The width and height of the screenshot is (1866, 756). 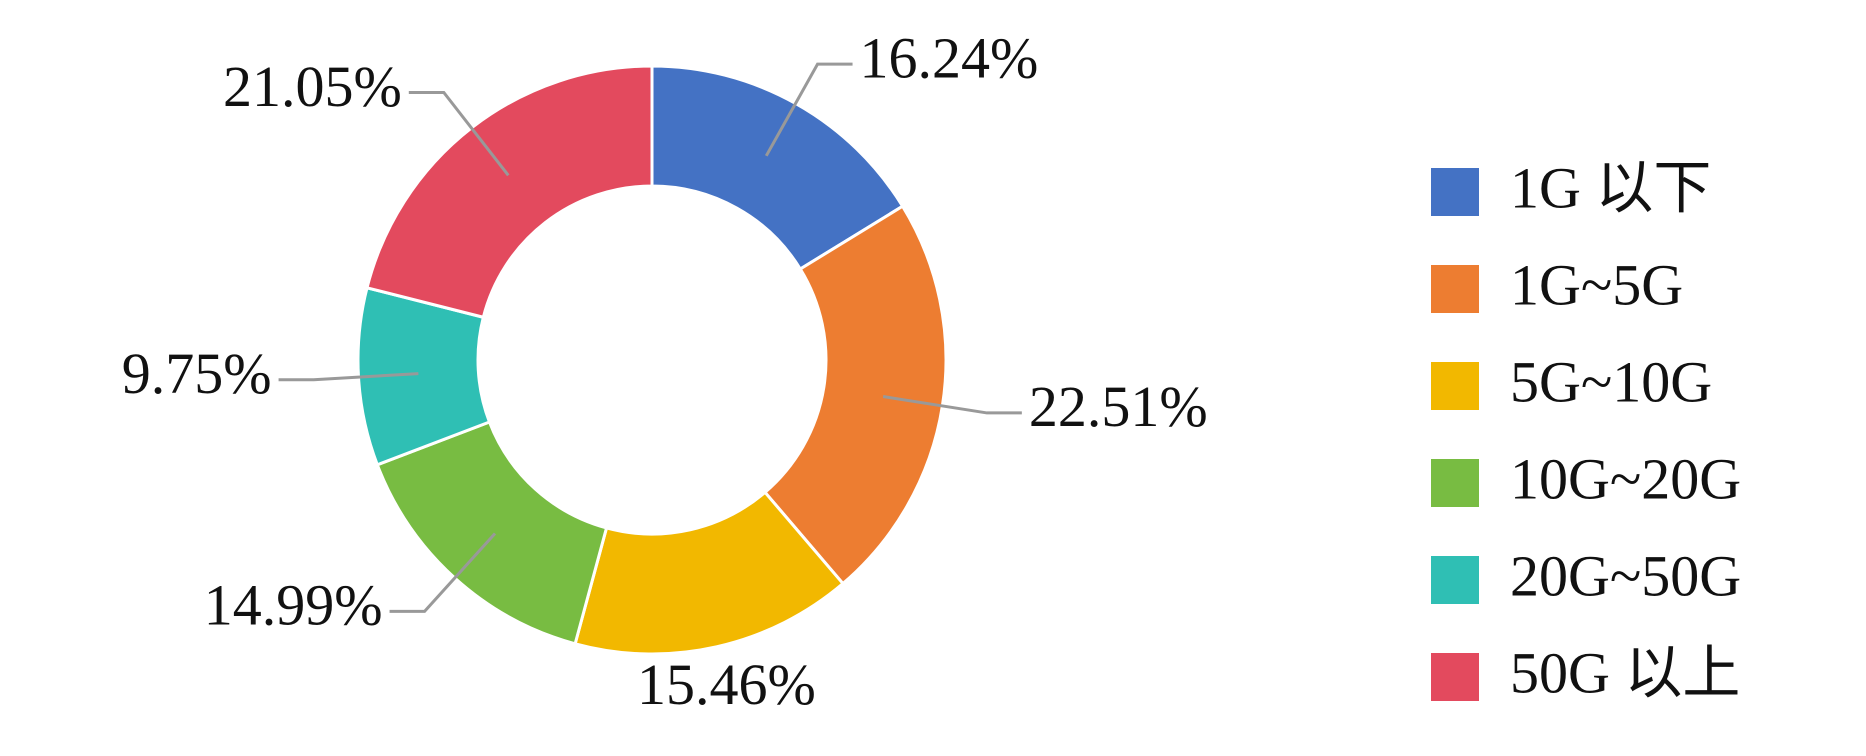 What do you see at coordinates (293, 605) in the screenshot?
I see `value-label: 14.99%` at bounding box center [293, 605].